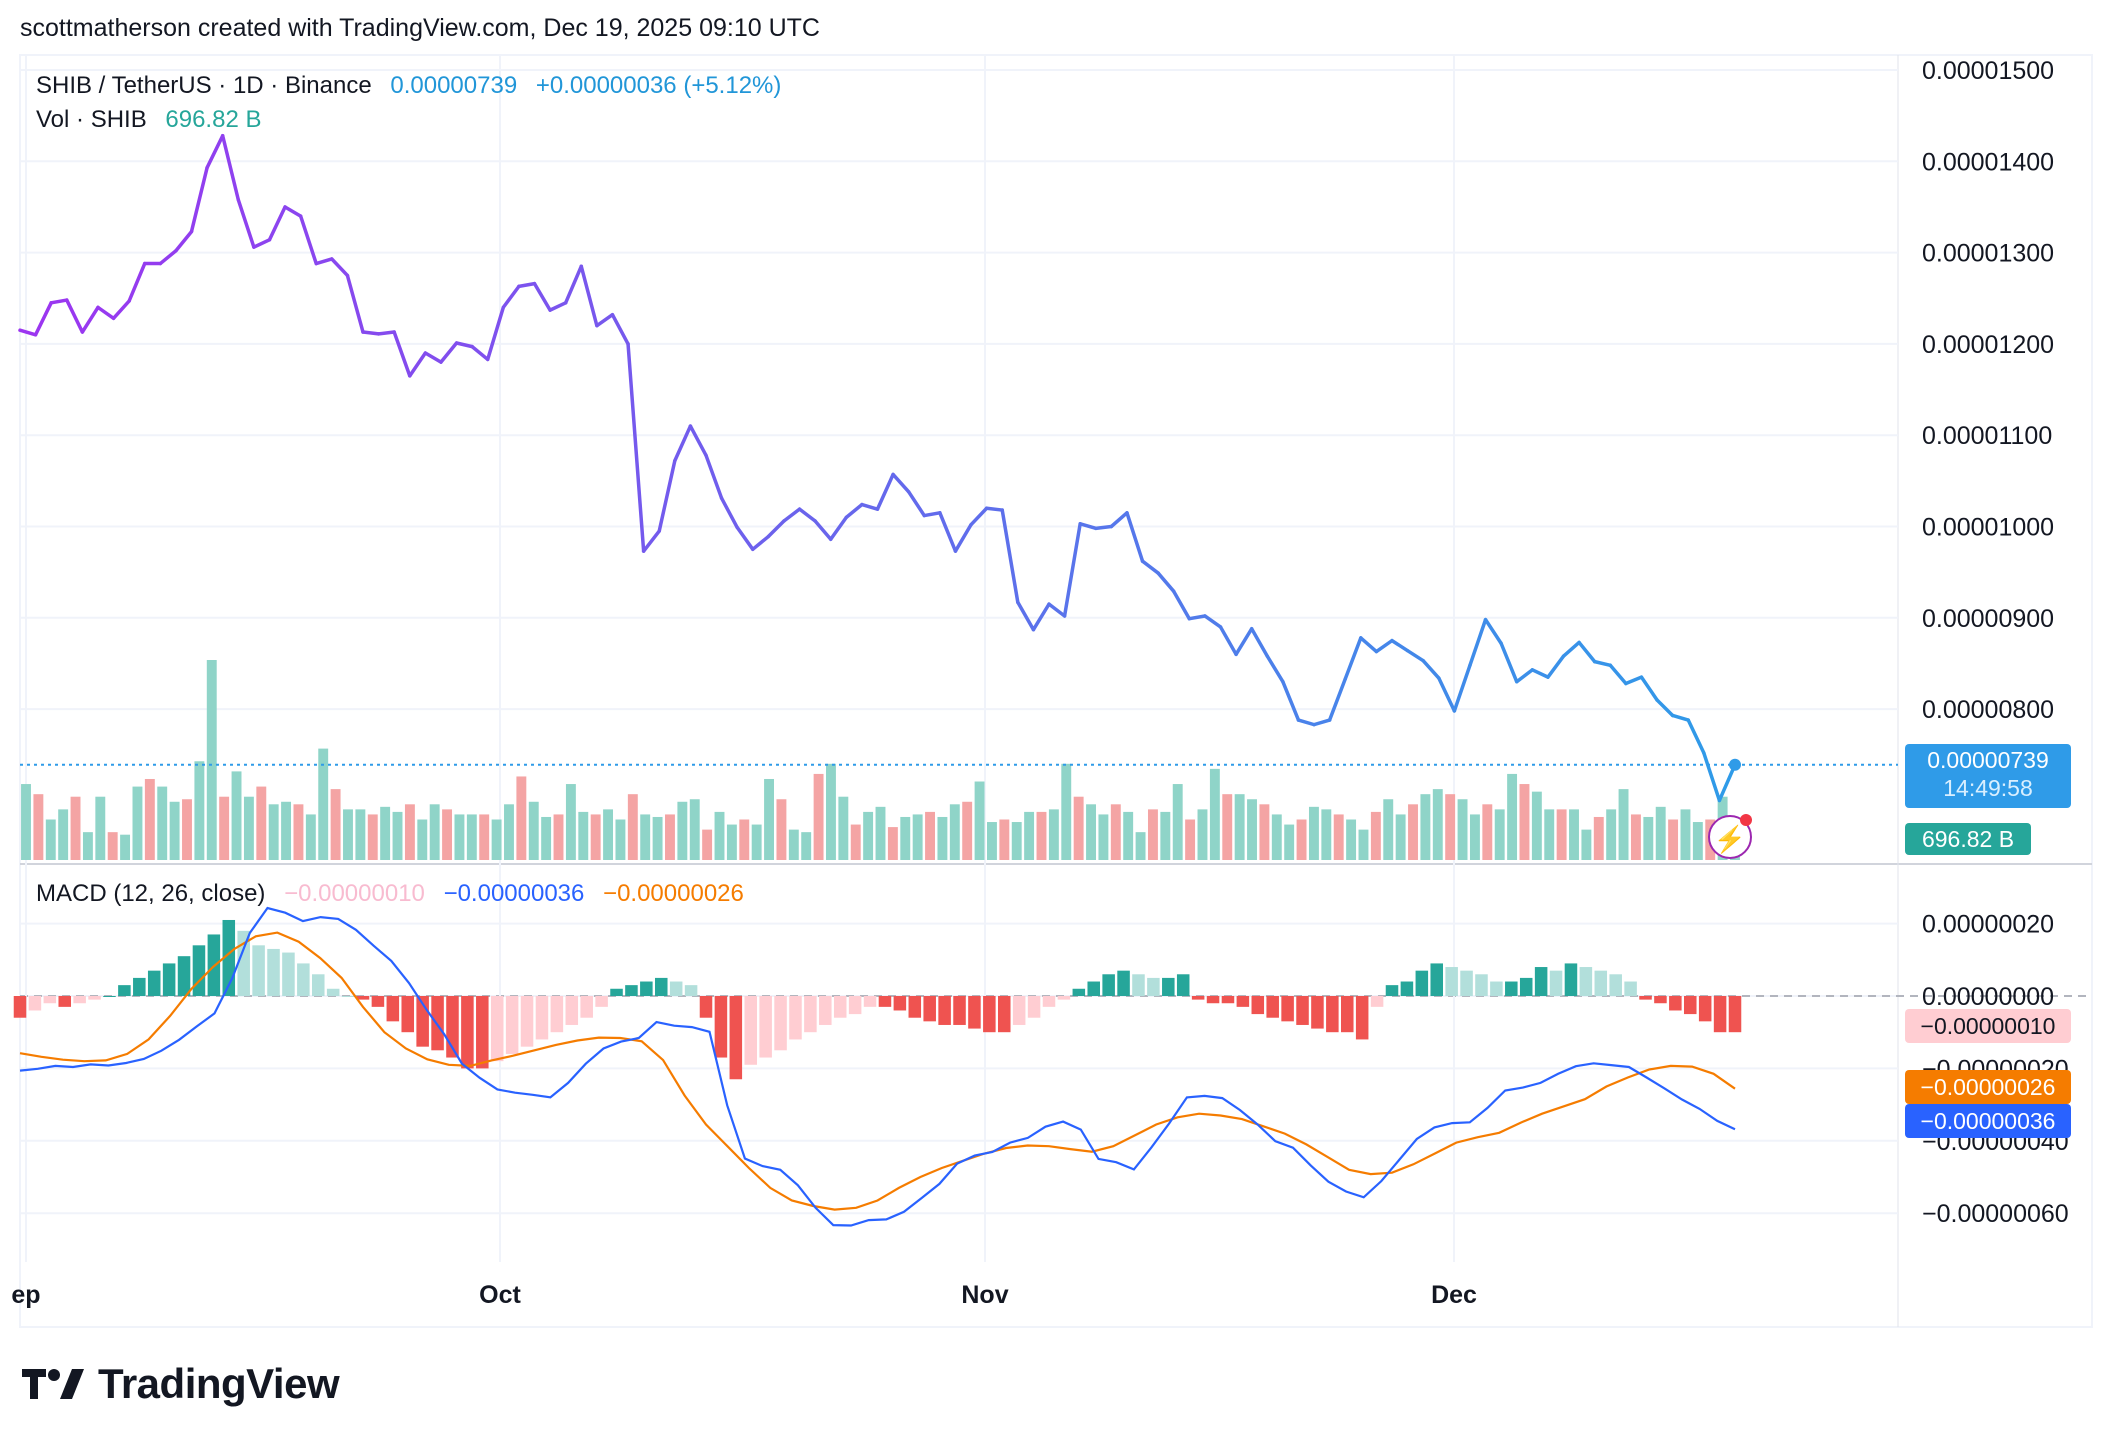  I want to click on volume-label: Vol · SHIB, so click(91, 119).